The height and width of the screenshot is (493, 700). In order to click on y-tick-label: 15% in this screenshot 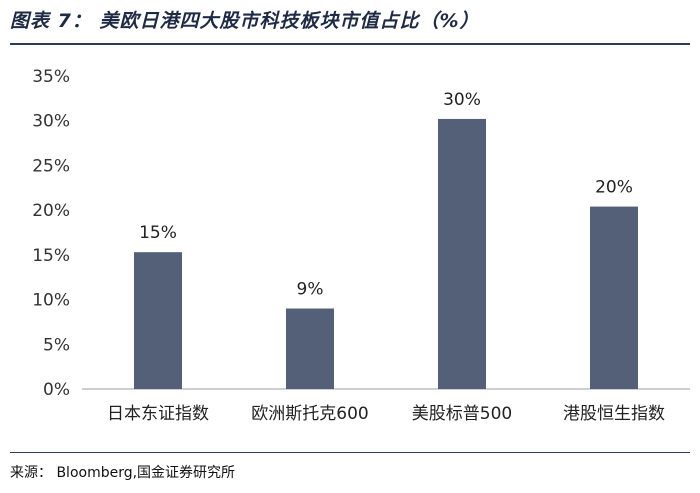, I will do `click(51, 256)`.